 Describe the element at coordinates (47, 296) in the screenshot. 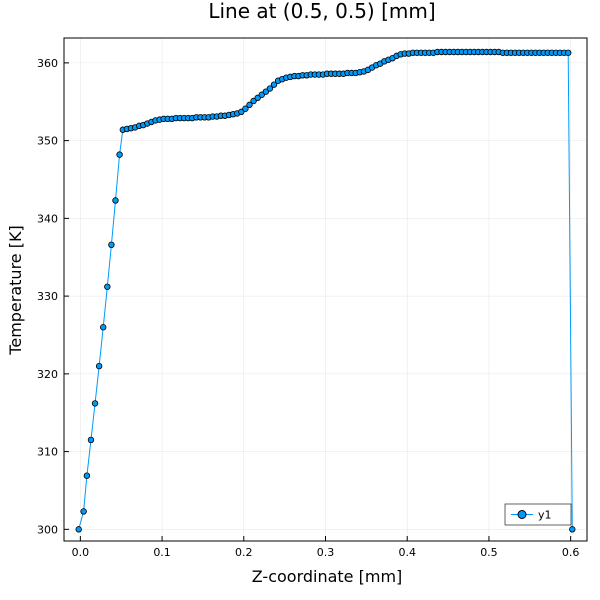

I see `y-tick-label: 330` at that location.